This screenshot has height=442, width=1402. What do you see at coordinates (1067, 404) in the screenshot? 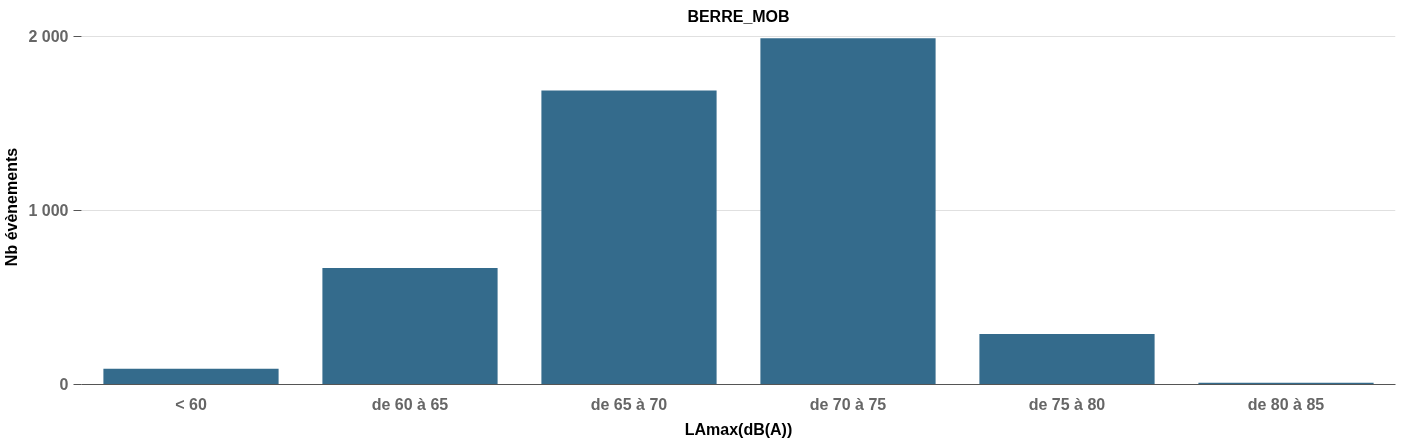
I see `x-tick-label: de 75 à 80` at bounding box center [1067, 404].